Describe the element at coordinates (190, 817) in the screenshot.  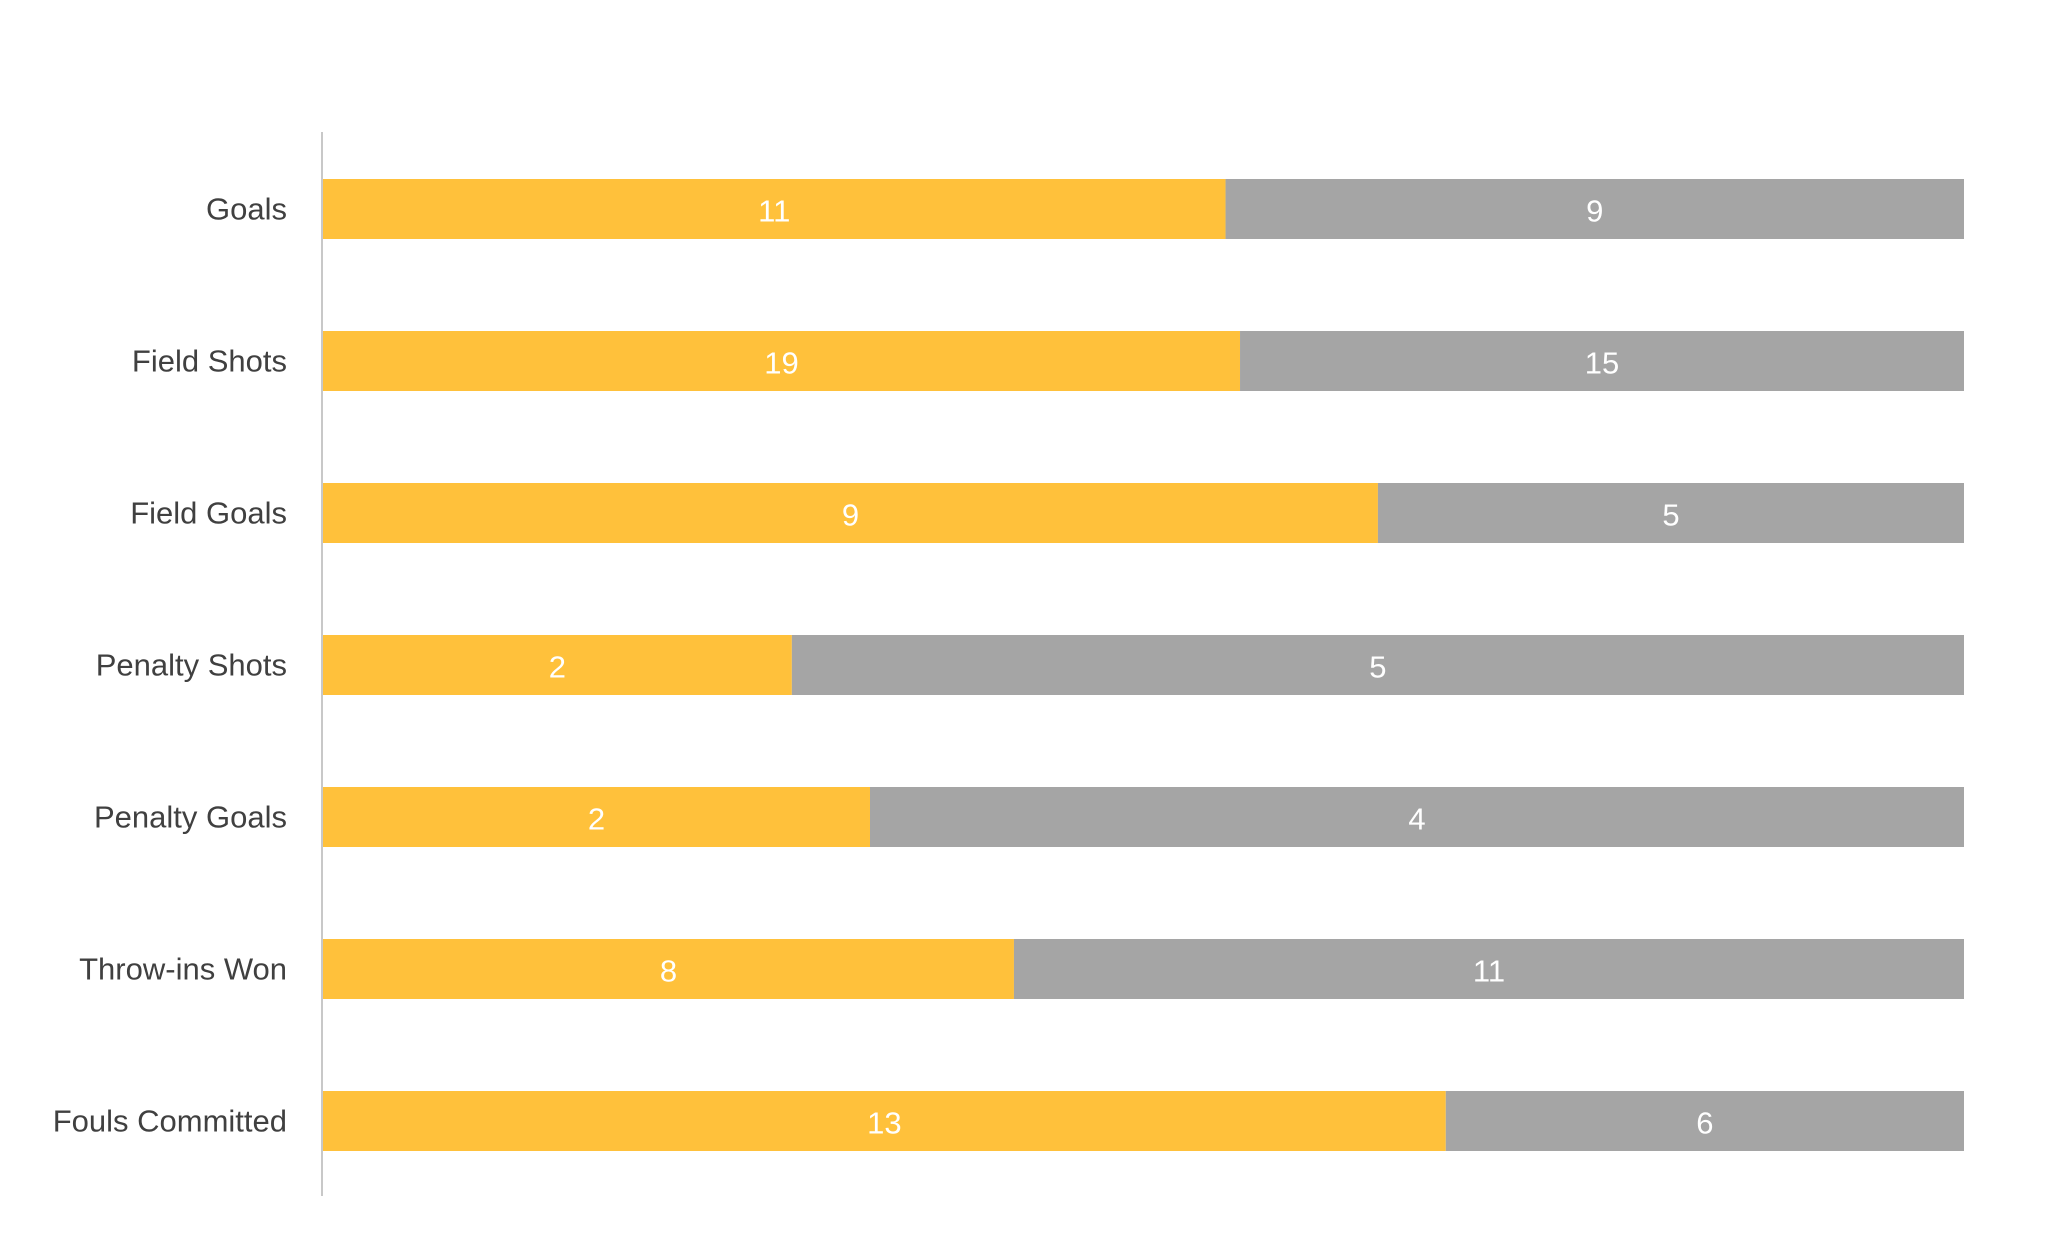
I see `category-label: Penalty Goals` at that location.